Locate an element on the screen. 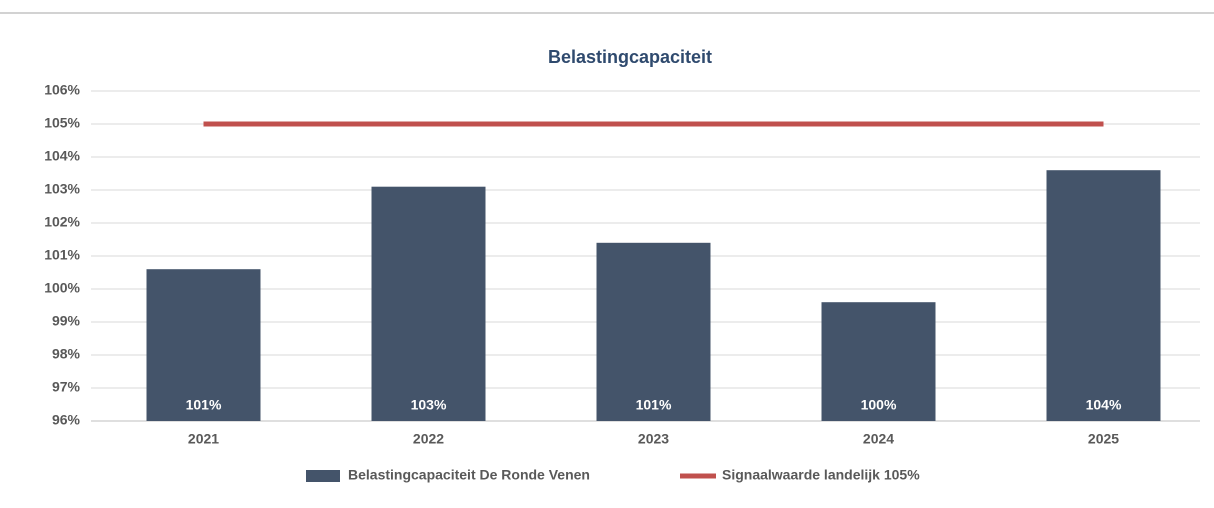 Image resolution: width=1214 pixels, height=508 pixels. x-tick-label: 2025 is located at coordinates (1103, 439).